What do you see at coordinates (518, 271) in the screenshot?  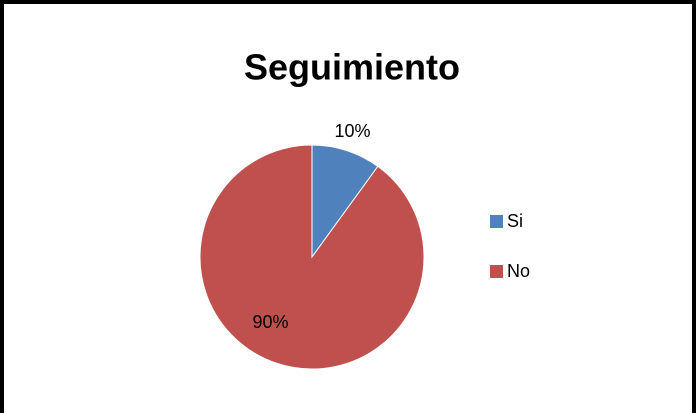 I see `legend-label: No` at bounding box center [518, 271].